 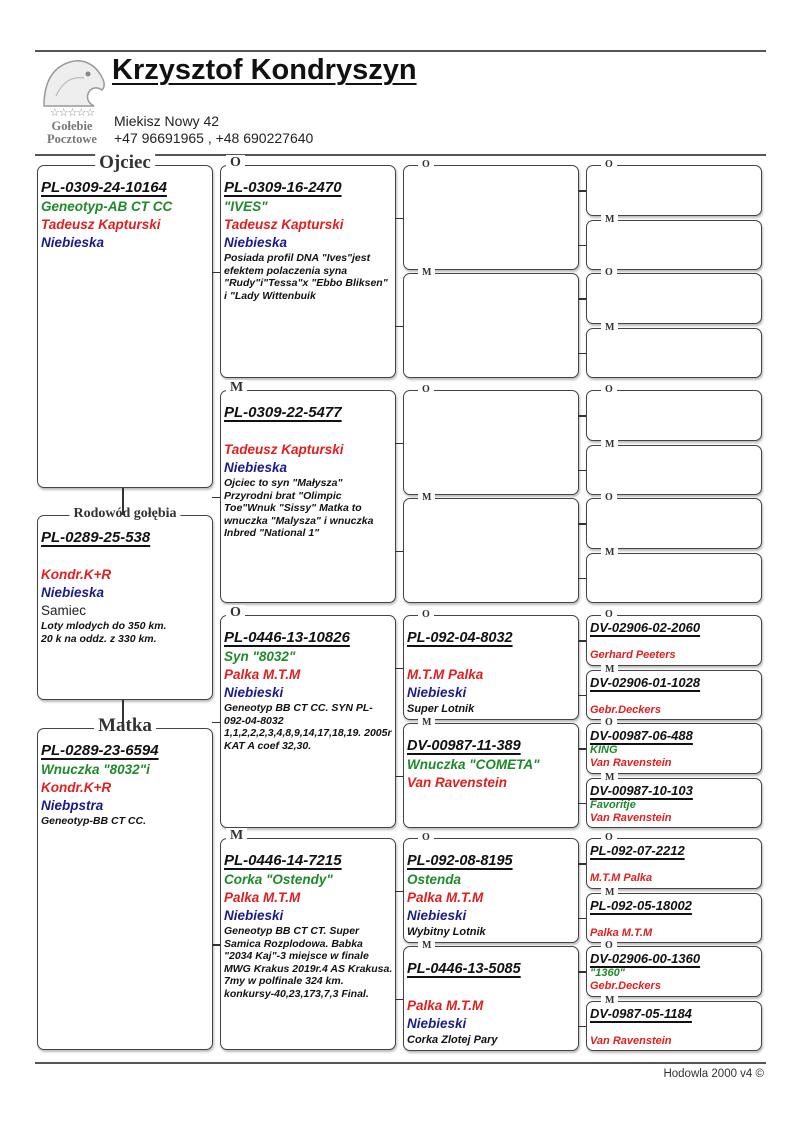 What do you see at coordinates (674, 637) in the screenshot?
I see `pigeon-card-col3-8: O DV-02906-02-2060 Gerhard Peeters` at bounding box center [674, 637].